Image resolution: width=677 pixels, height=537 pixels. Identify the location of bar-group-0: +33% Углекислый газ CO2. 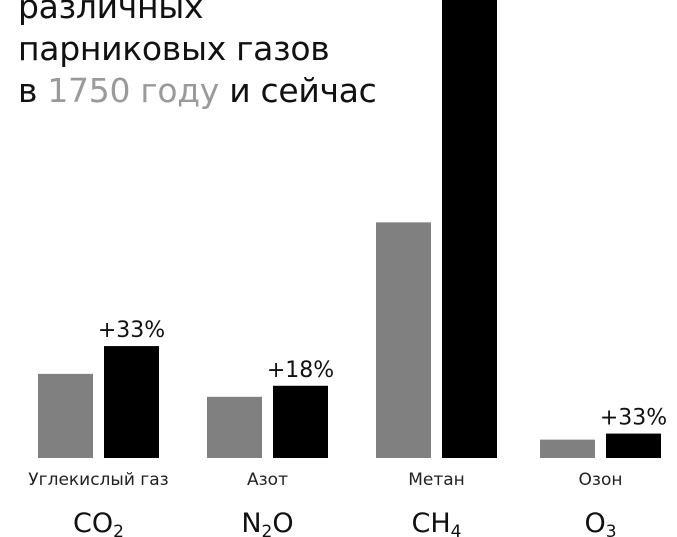
(98, 427).